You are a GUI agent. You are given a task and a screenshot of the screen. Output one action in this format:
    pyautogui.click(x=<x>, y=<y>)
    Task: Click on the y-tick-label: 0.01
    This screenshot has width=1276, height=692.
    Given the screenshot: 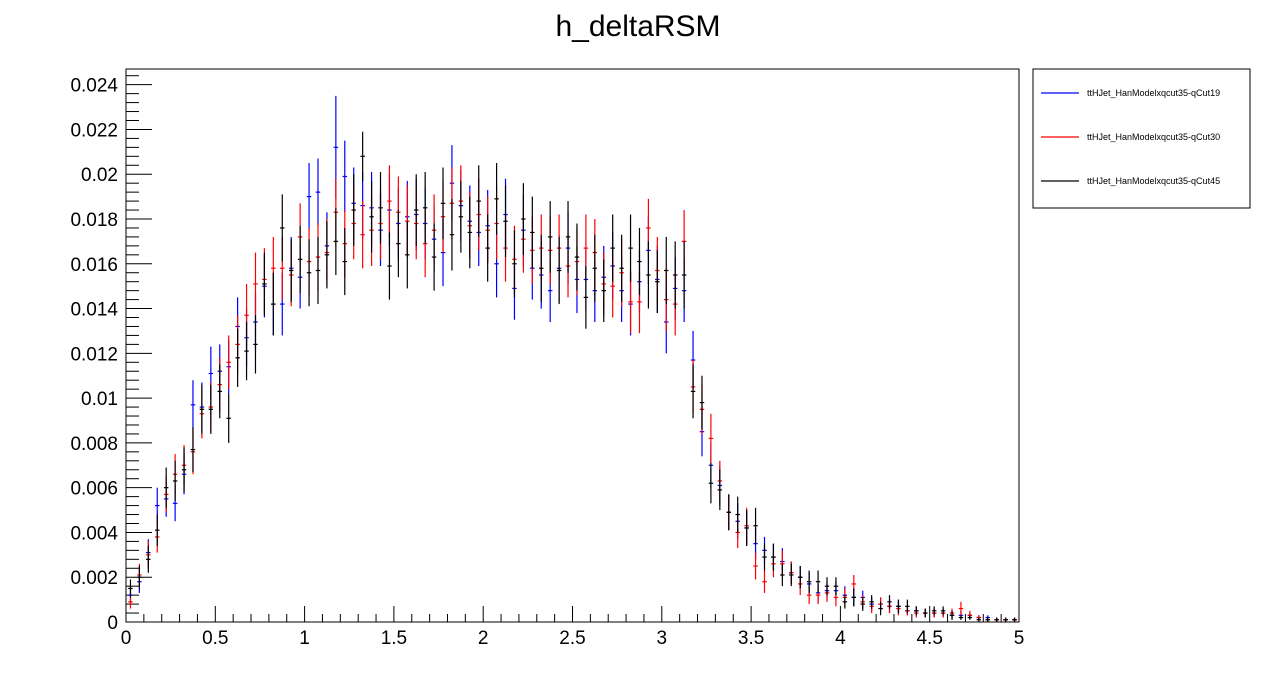 What is the action you would take?
    pyautogui.click(x=99, y=399)
    